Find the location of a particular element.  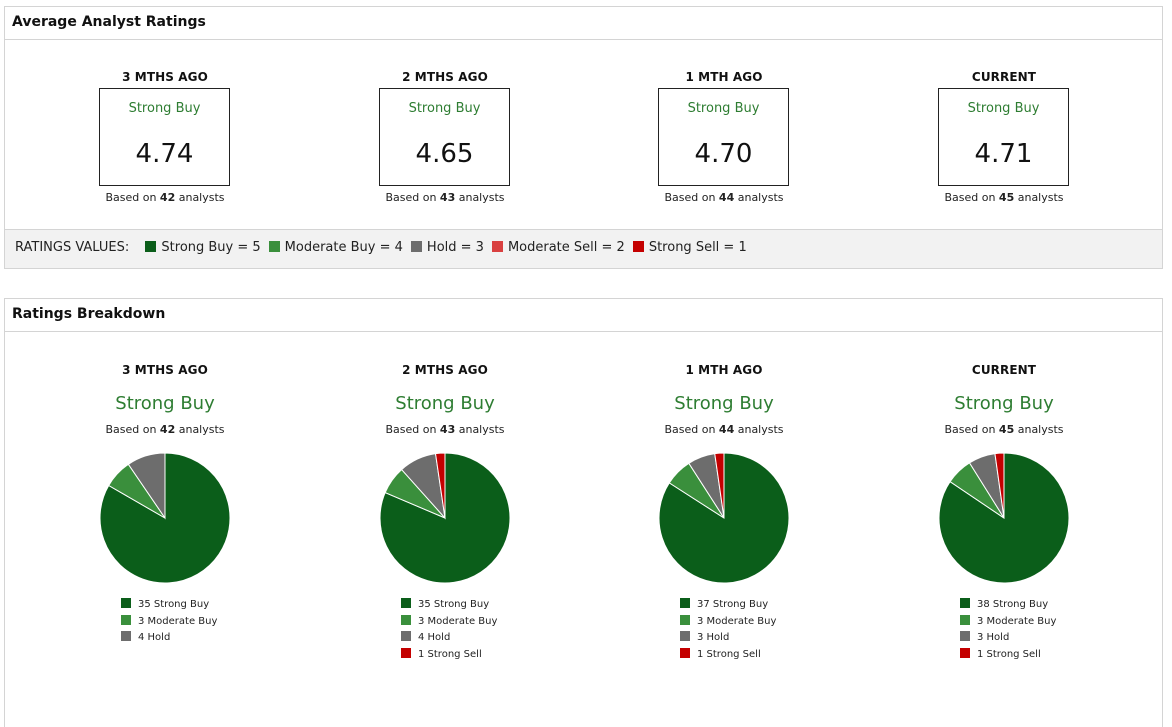

rating-value-label: Hold = 3 is located at coordinates (455, 247).